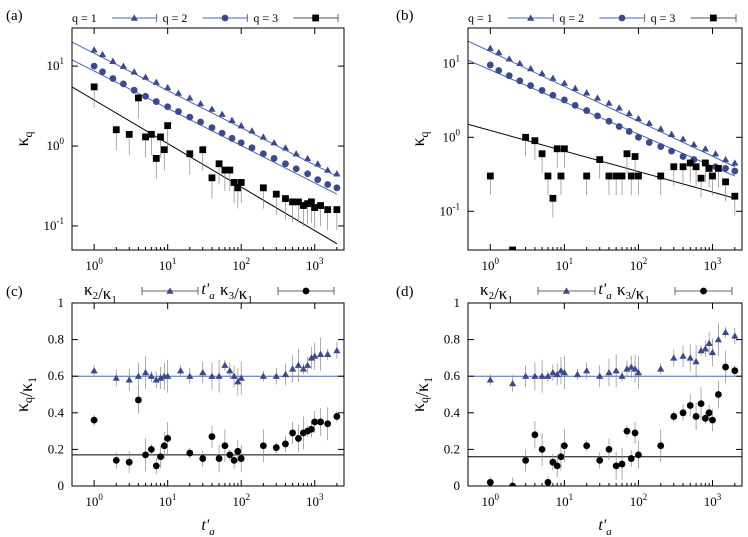  Describe the element at coordinates (56, 339) in the screenshot. I see `y-tick-label: 0.8` at that location.